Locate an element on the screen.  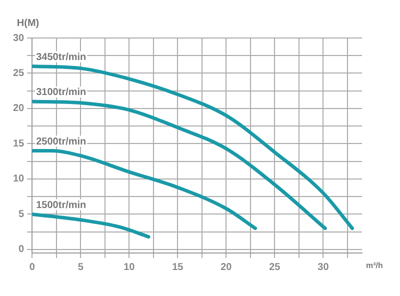
y-tick-label: 30 is located at coordinates (19, 38).